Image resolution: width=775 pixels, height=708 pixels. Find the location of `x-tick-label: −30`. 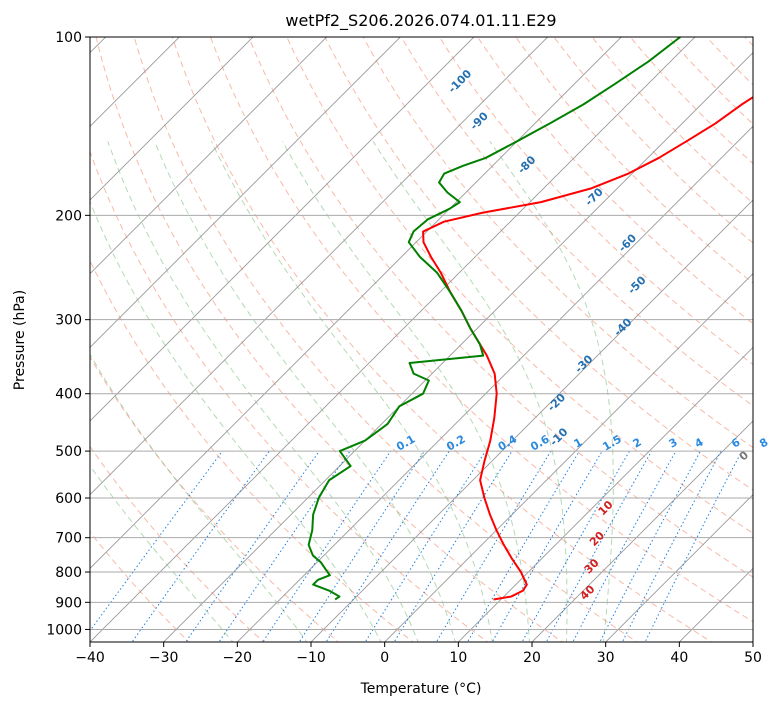

x-tick-label: −30 is located at coordinates (164, 658).